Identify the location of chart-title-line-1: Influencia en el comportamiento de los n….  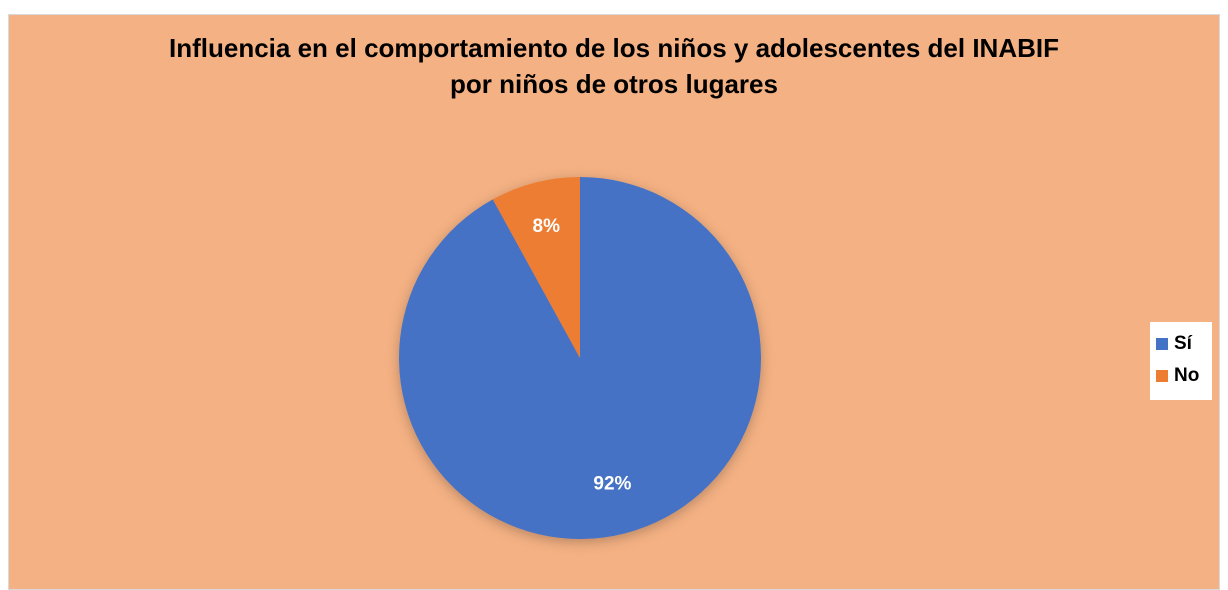
(614, 48).